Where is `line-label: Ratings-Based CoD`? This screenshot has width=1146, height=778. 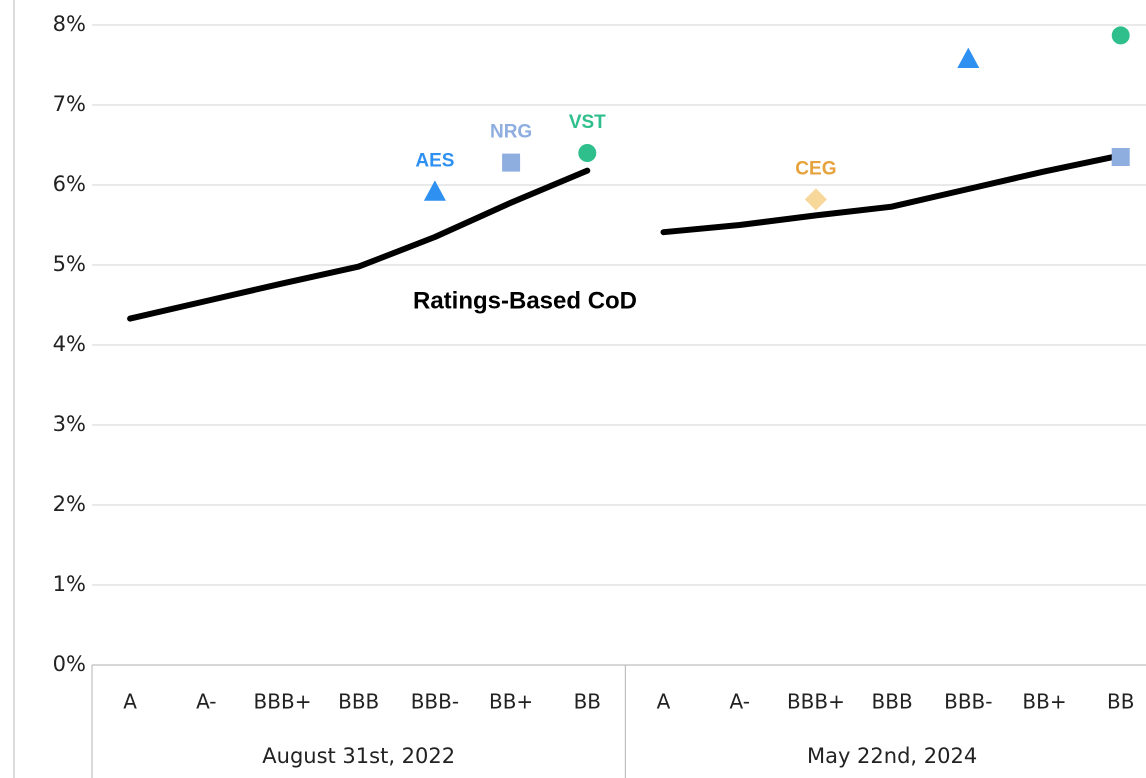
line-label: Ratings-Based CoD is located at coordinates (525, 300).